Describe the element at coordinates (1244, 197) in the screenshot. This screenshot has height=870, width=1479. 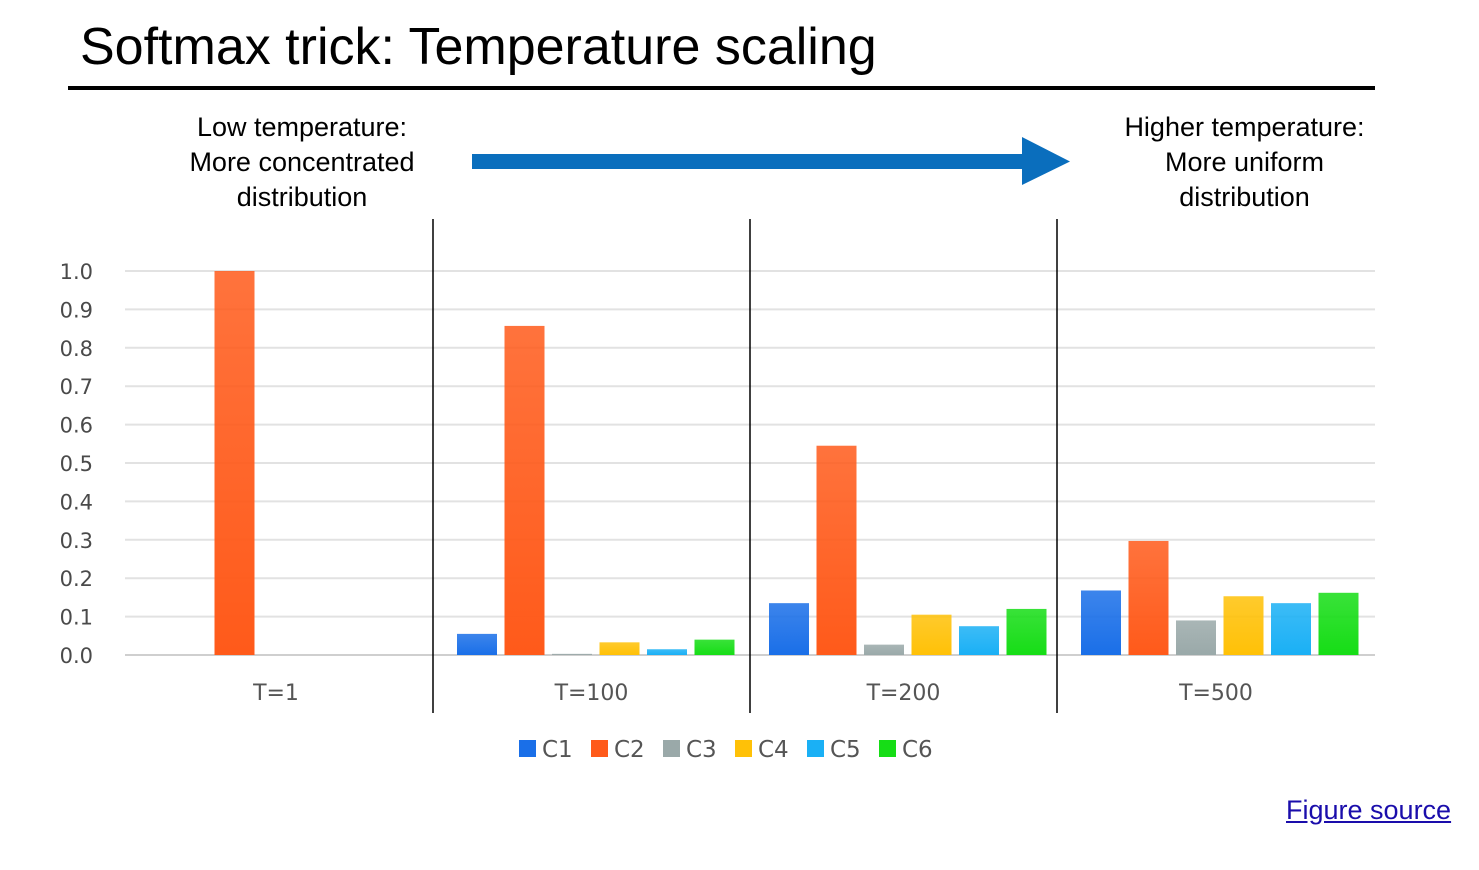
I see `high-caption-line-3: distribution` at that location.